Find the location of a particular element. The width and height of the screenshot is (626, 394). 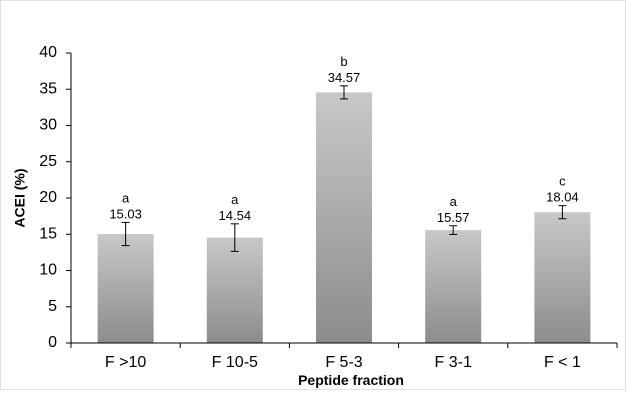

data-label: 14.54 is located at coordinates (235, 215).